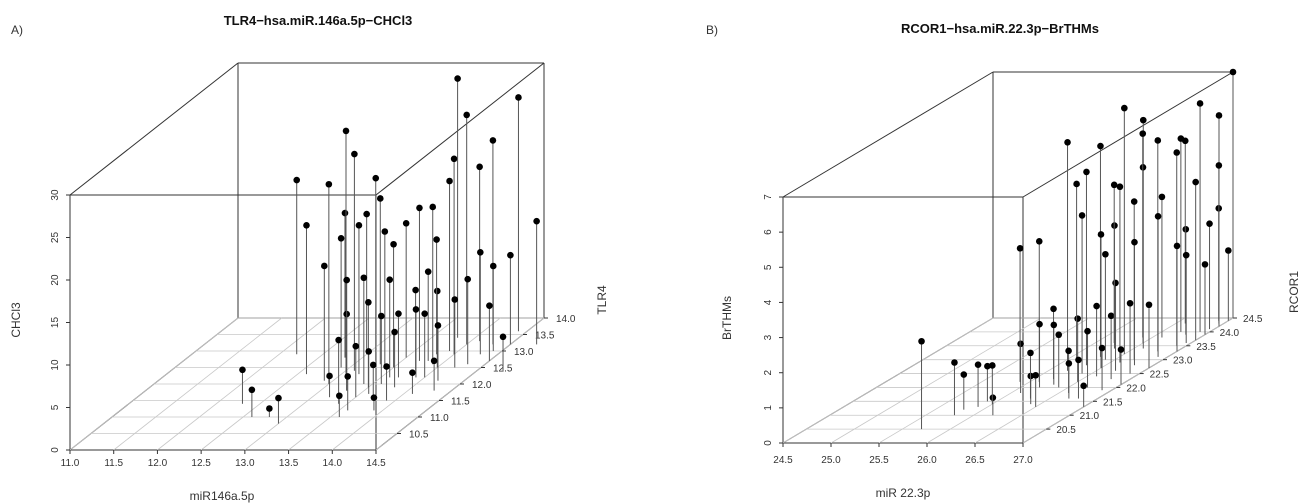 Image resolution: width=1309 pixels, height=504 pixels. Describe the element at coordinates (16, 320) in the screenshot. I see `panel-a-z-axis-label: CHCl3` at that location.